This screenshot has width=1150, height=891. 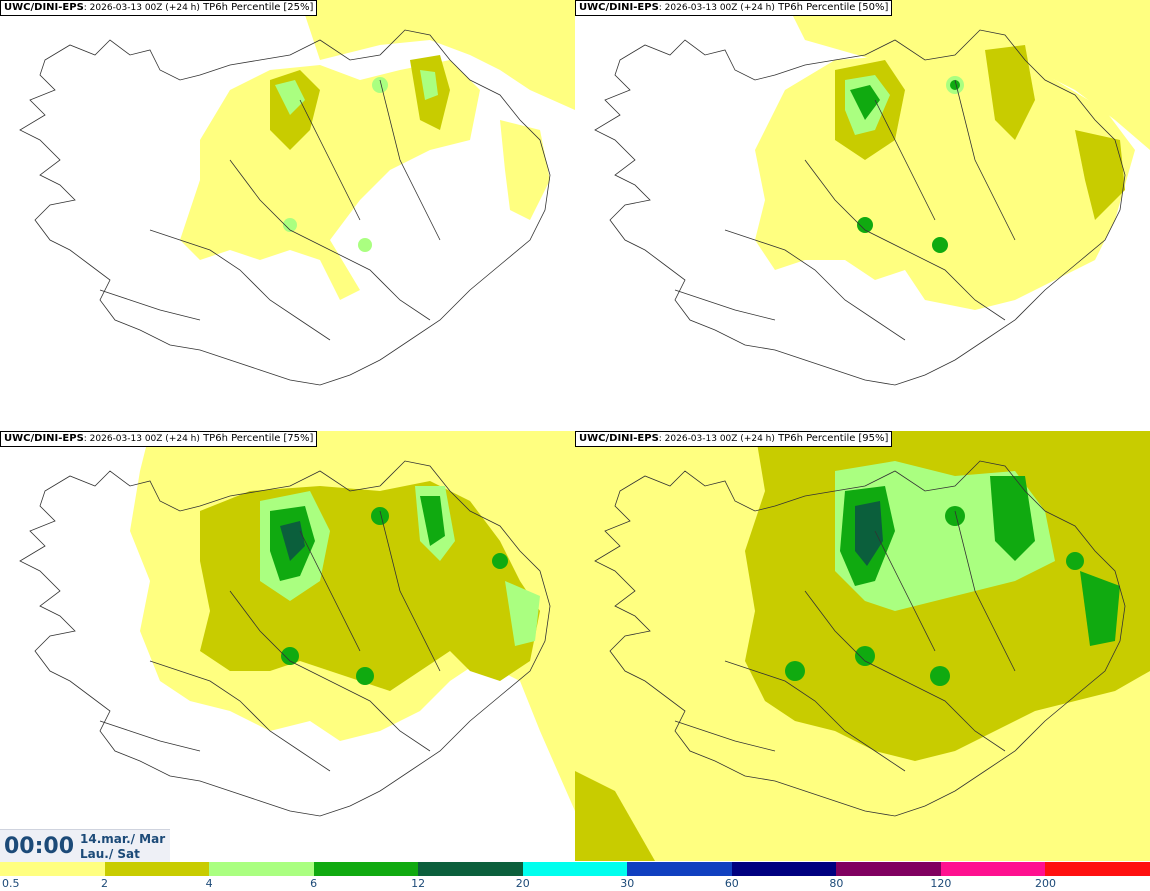 I want to click on colorbar-swatches, so click(x=575, y=869).